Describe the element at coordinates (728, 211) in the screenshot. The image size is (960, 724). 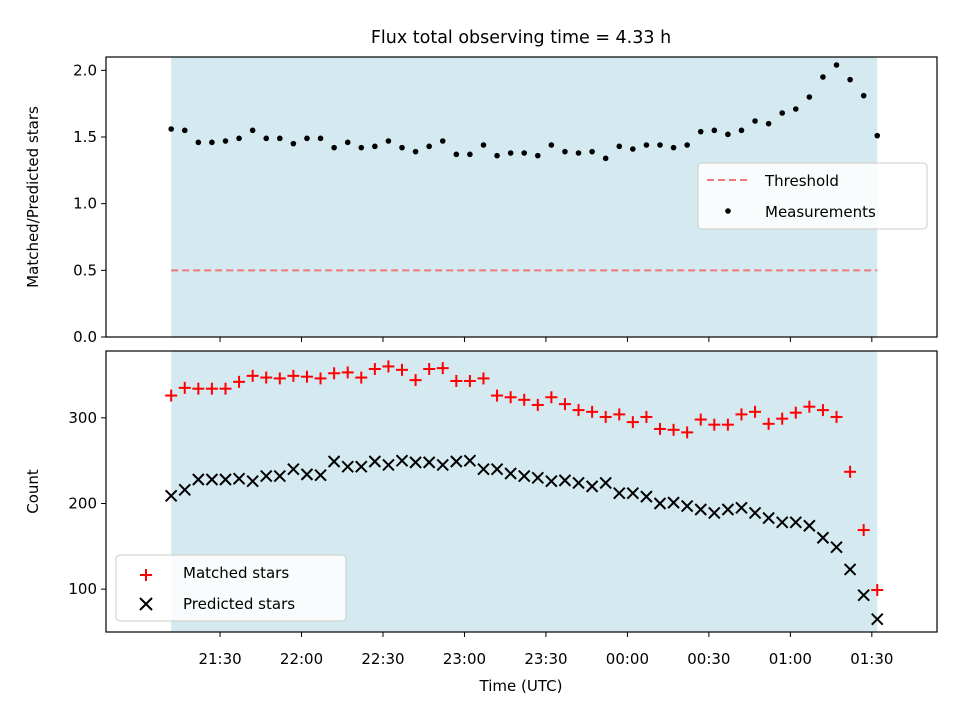
I see `measurements-legend-swatch` at that location.